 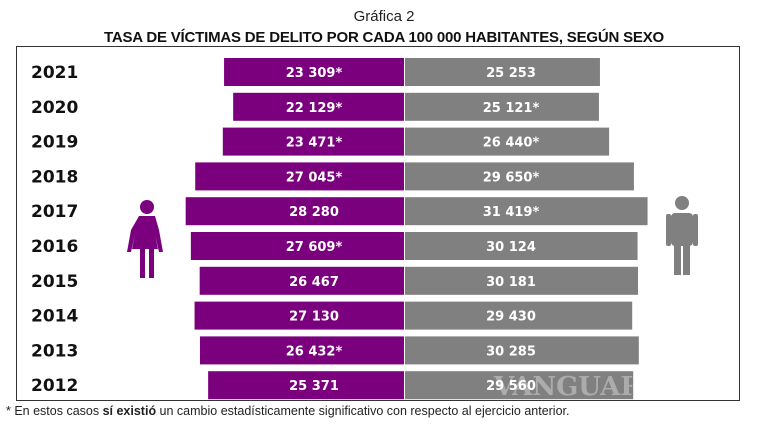 I want to click on female-value-label: 22 129*, so click(x=314, y=108).